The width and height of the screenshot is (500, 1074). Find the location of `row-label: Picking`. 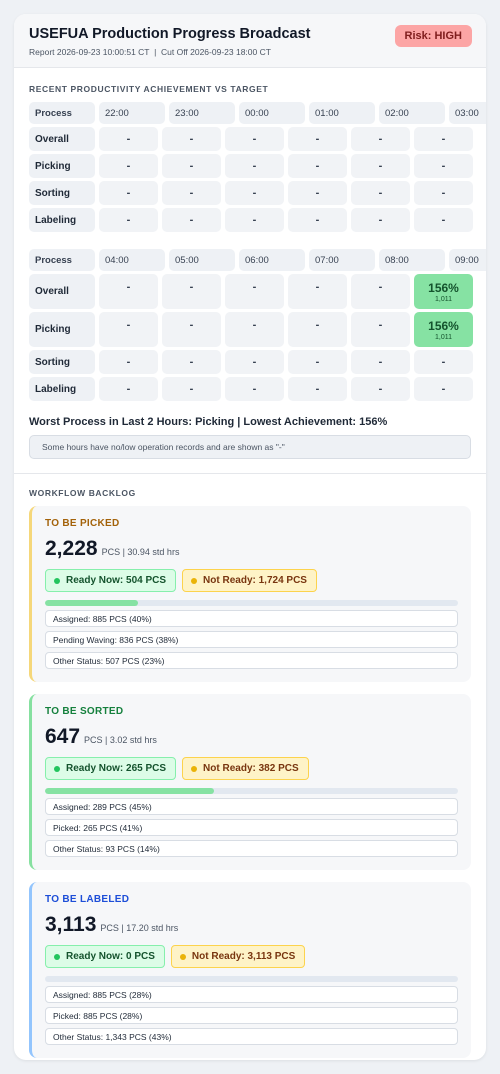

row-label: Picking is located at coordinates (62, 329).